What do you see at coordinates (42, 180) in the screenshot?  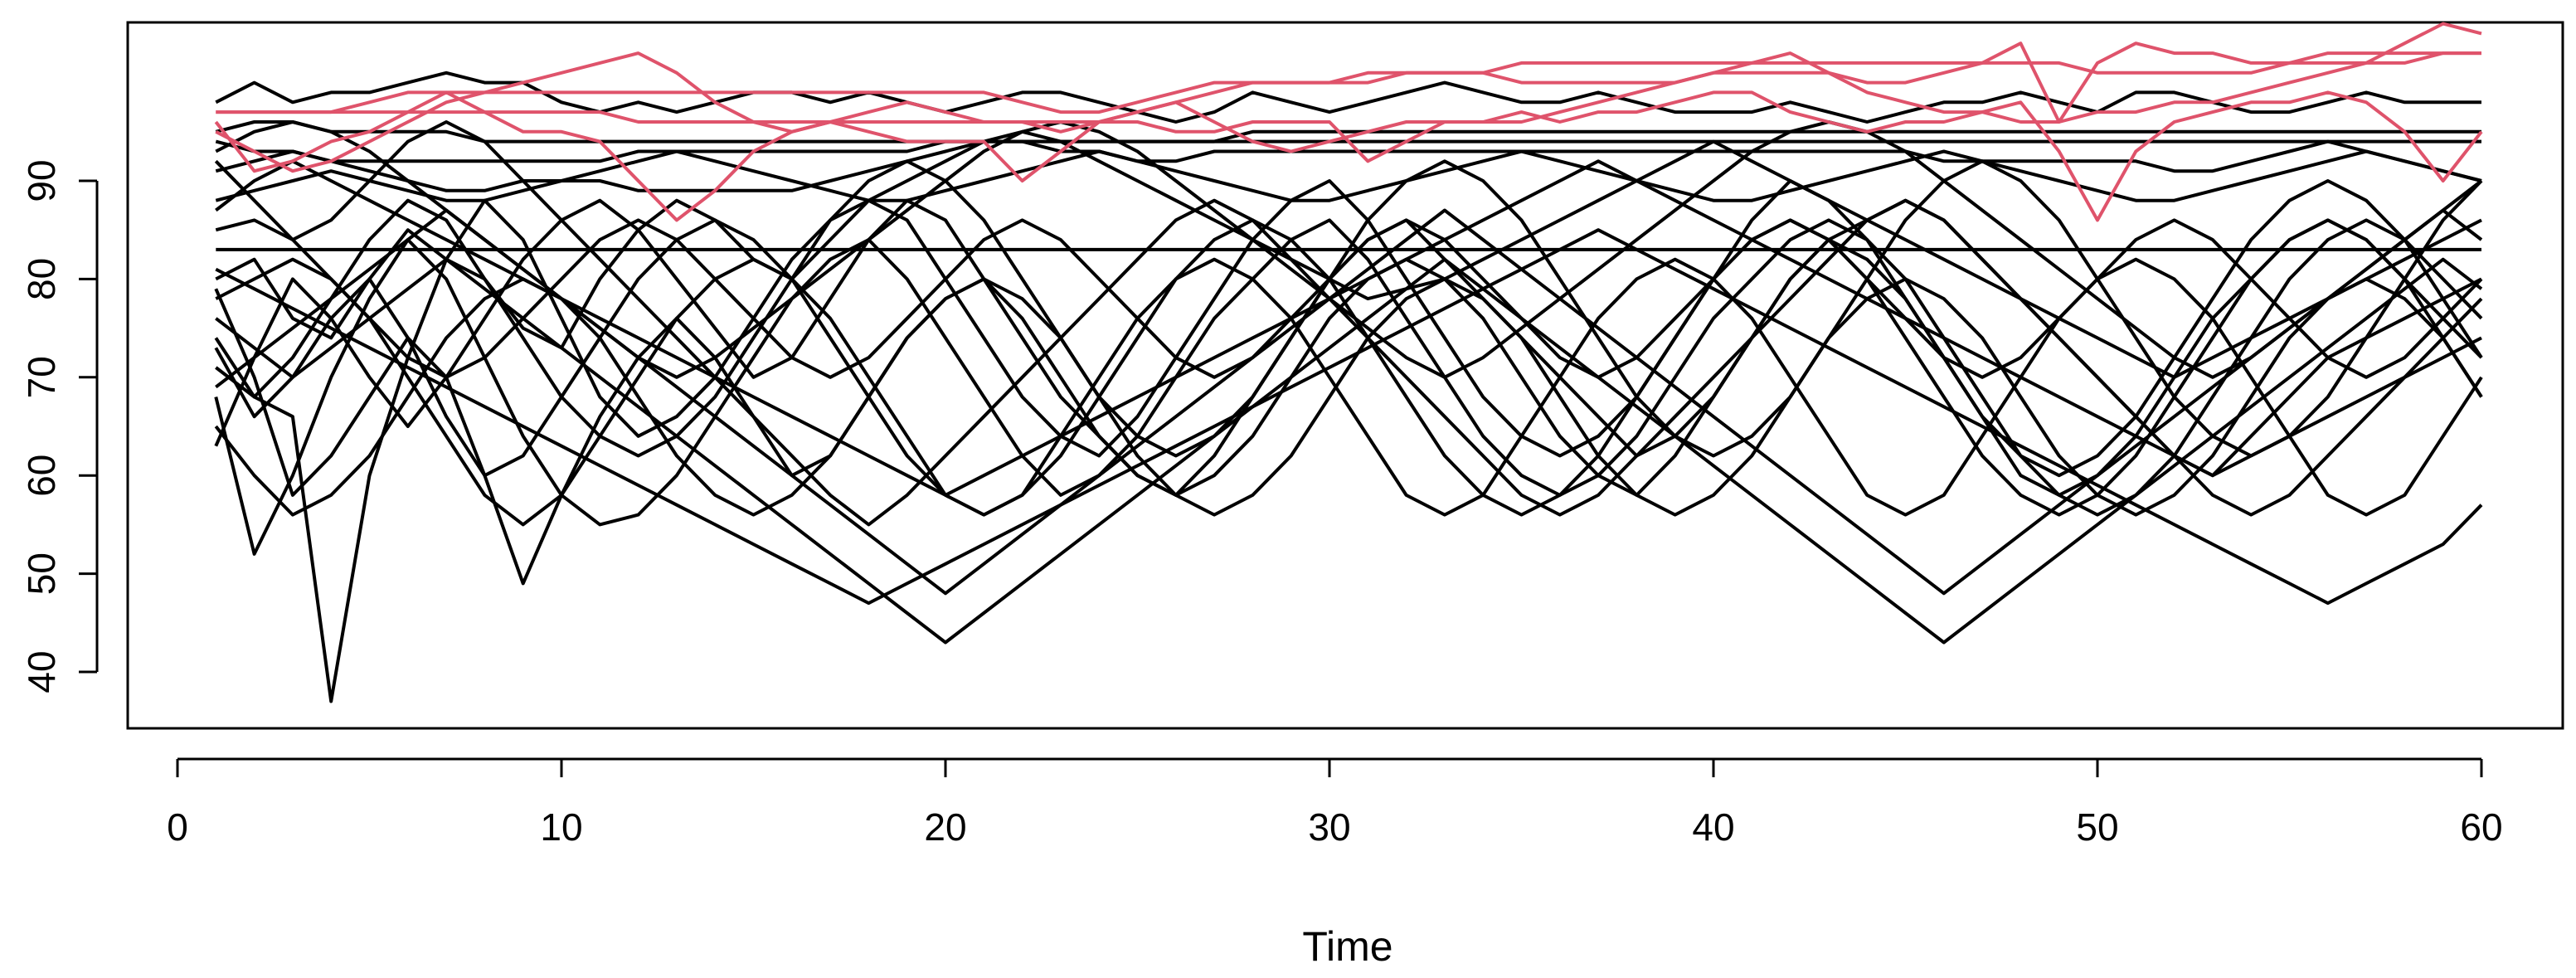 I see `y-tick-label: 90` at bounding box center [42, 180].